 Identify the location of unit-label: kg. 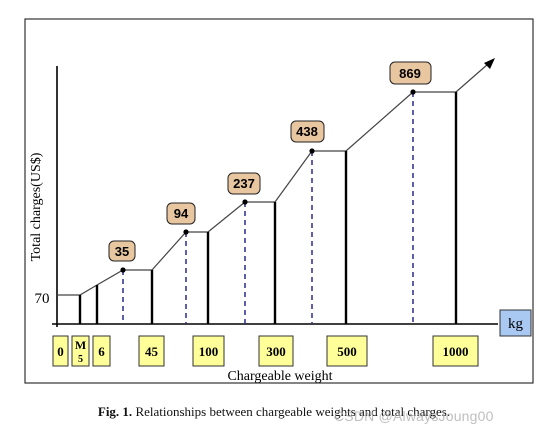
(516, 324).